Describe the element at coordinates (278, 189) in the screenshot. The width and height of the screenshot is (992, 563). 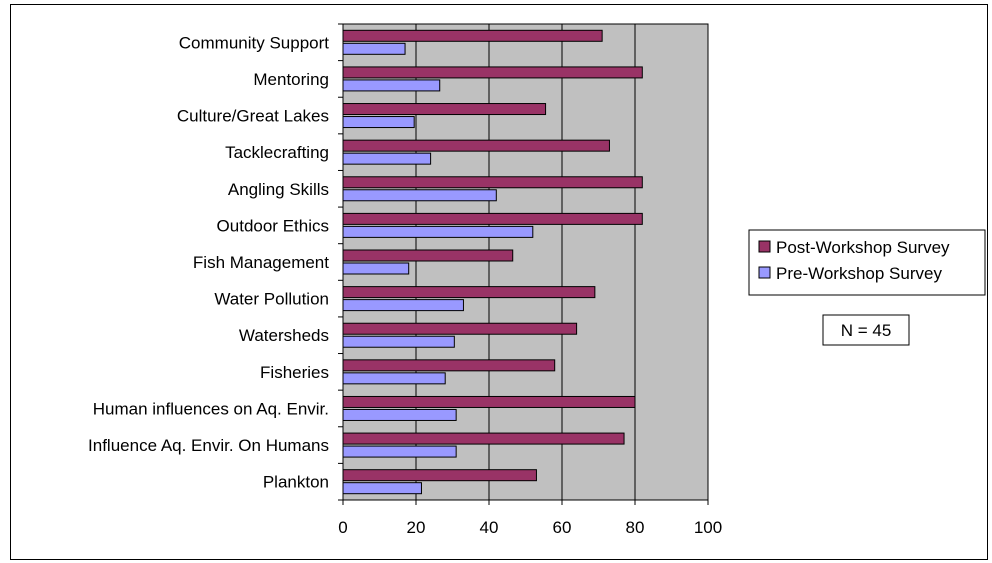
I see `category-label: Angling Skills` at that location.